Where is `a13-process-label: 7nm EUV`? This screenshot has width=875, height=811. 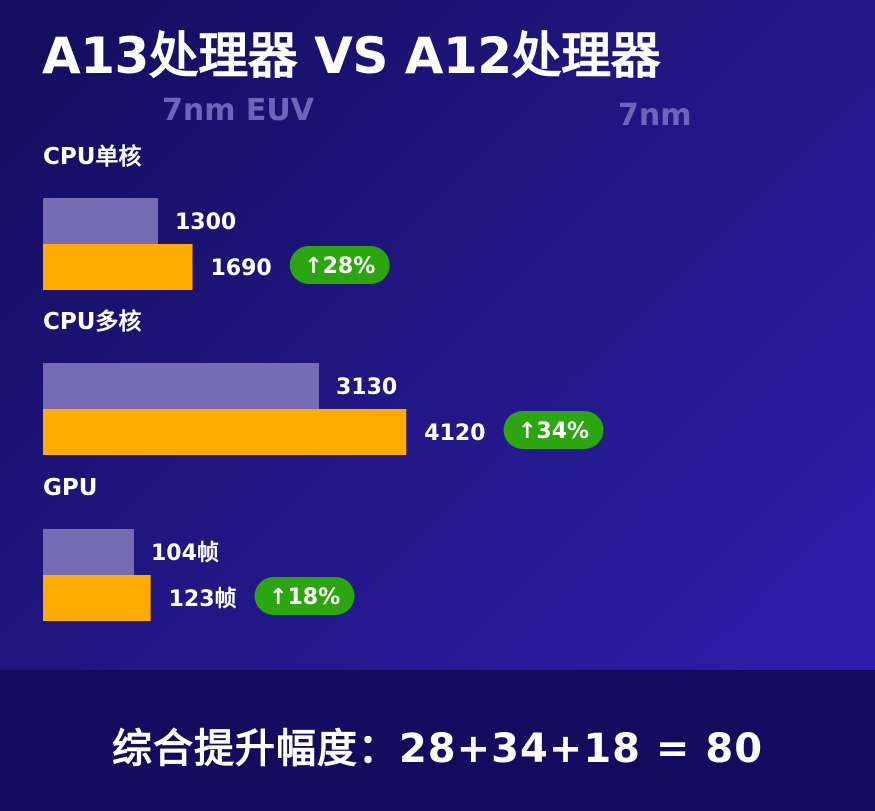 a13-process-label: 7nm EUV is located at coordinates (238, 110).